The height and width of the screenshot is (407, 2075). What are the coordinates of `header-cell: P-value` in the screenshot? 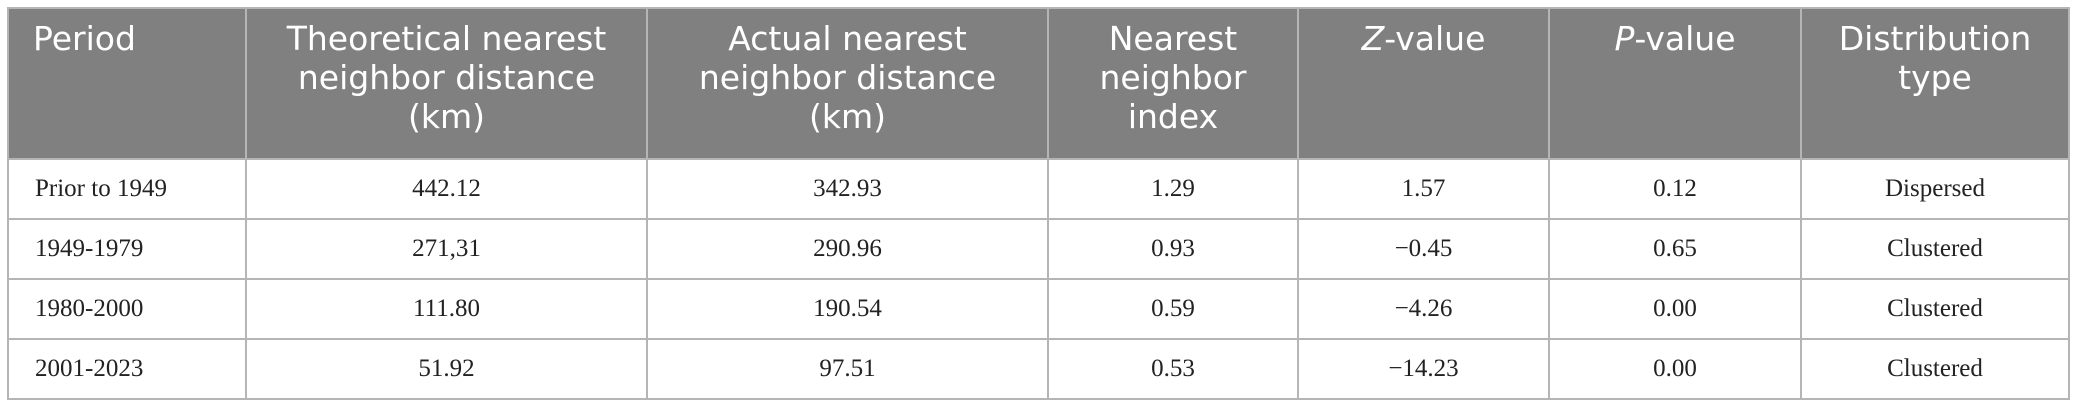 It's located at (1675, 83).